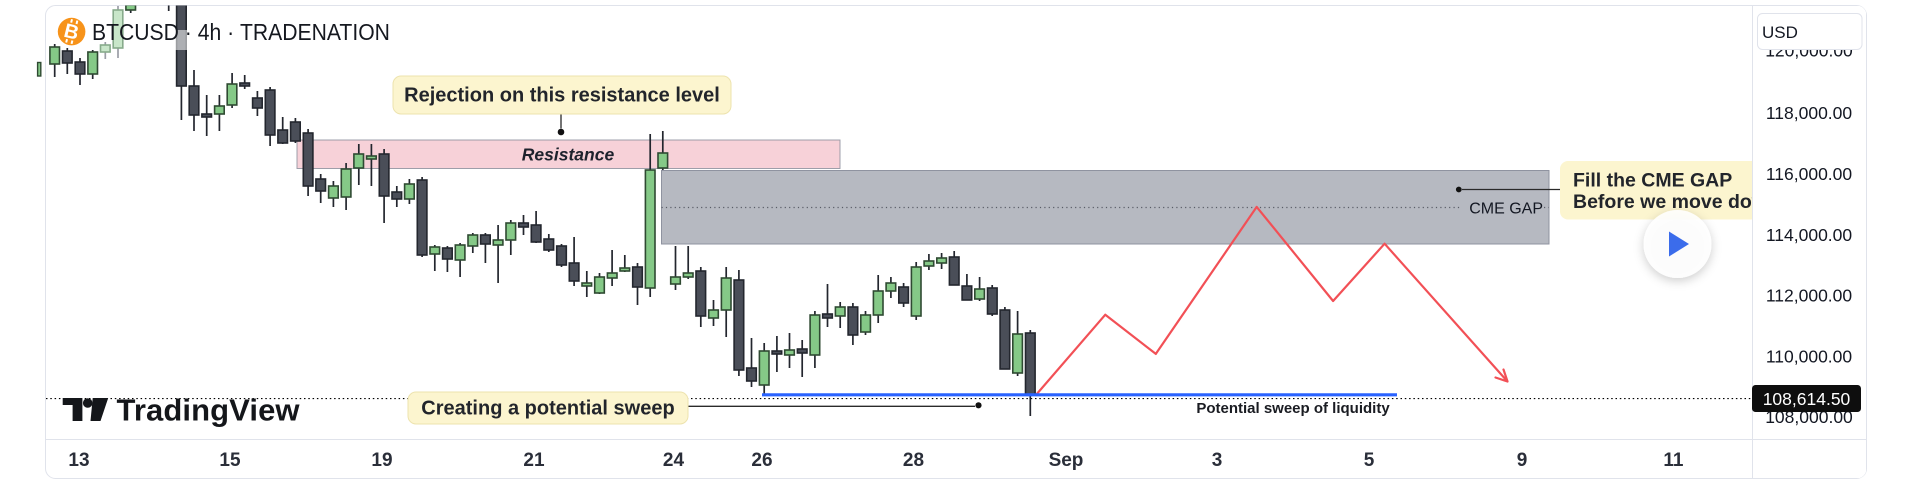  Describe the element at coordinates (1807, 399) in the screenshot. I see `svg-text: 108,614.50` at that location.